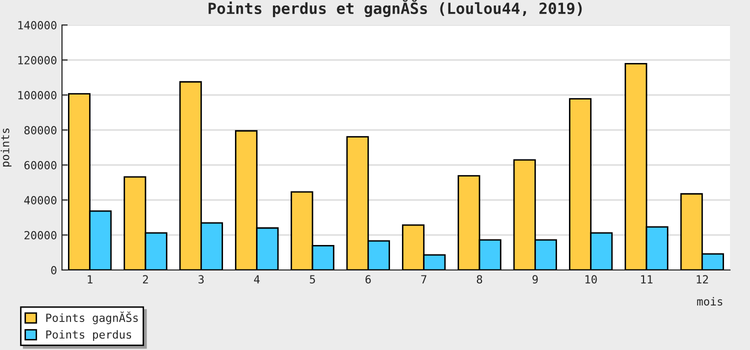  What do you see at coordinates (90, 279) in the screenshot?
I see `x-tick-label: 1` at bounding box center [90, 279].